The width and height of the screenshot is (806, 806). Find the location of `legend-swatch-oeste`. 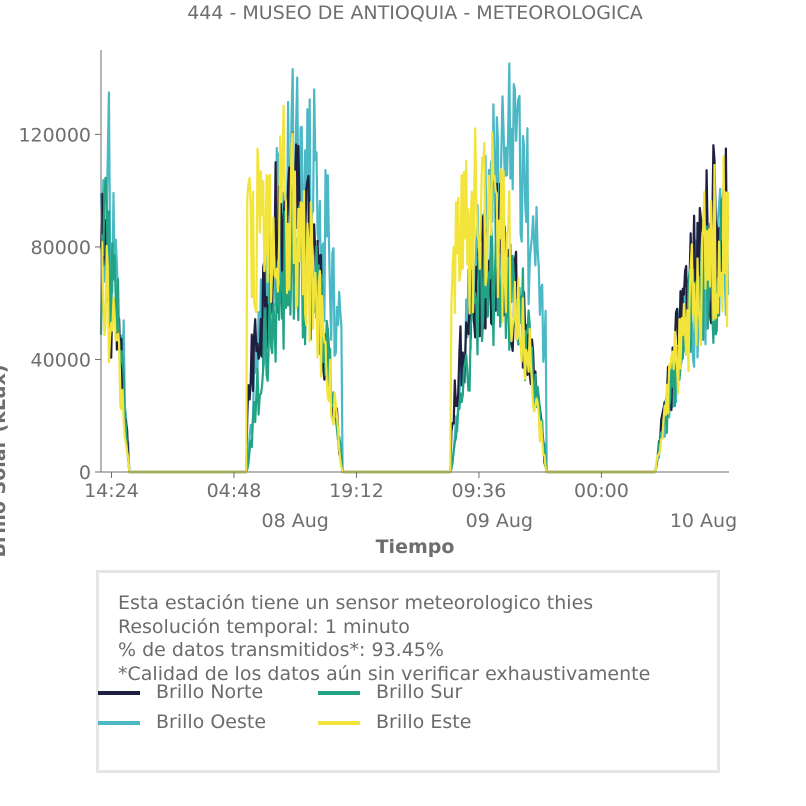

legend-swatch-oeste is located at coordinates (119, 723).